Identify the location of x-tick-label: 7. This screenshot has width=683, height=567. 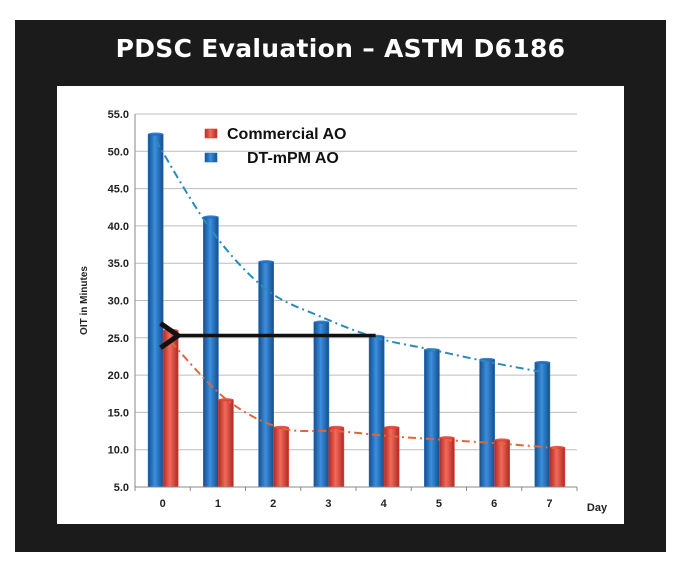
(549, 504).